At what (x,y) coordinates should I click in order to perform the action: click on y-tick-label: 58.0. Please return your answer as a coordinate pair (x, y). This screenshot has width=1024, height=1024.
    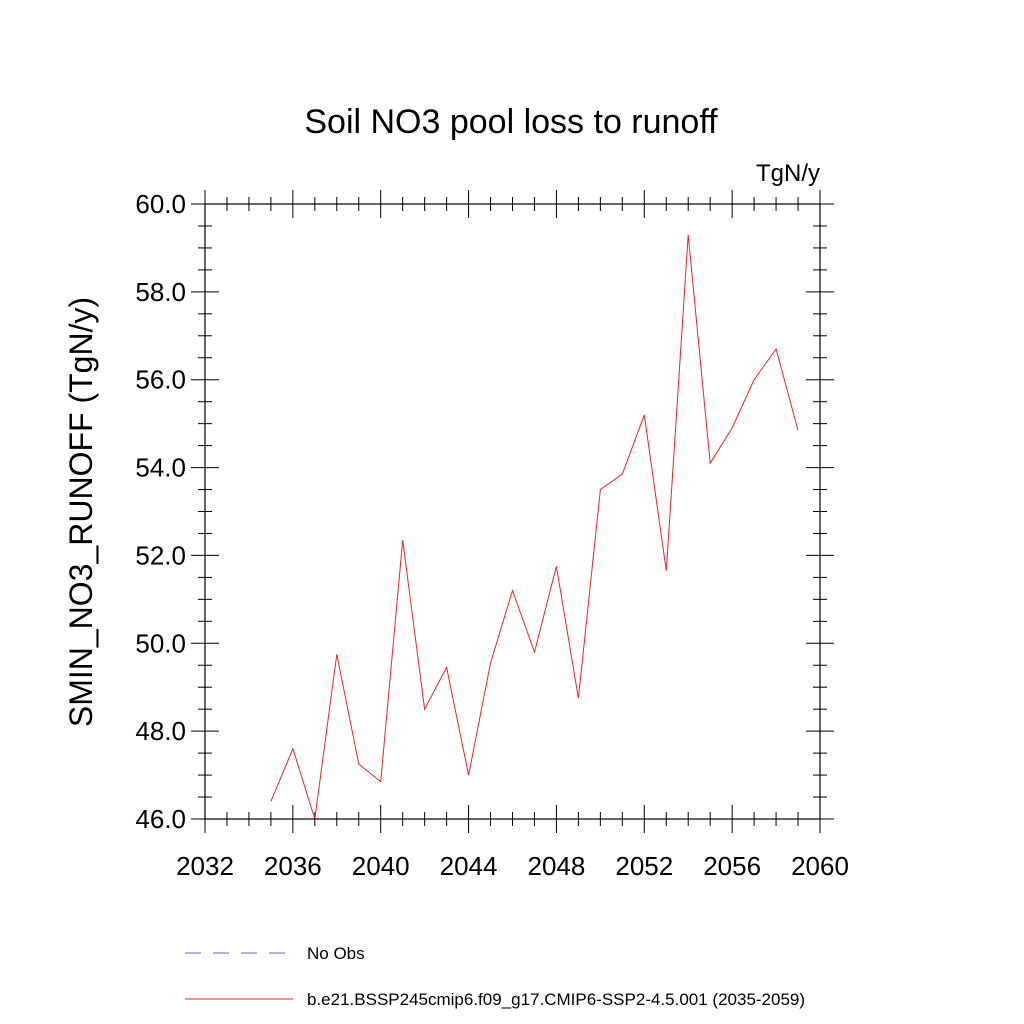
    Looking at the image, I should click on (160, 292).